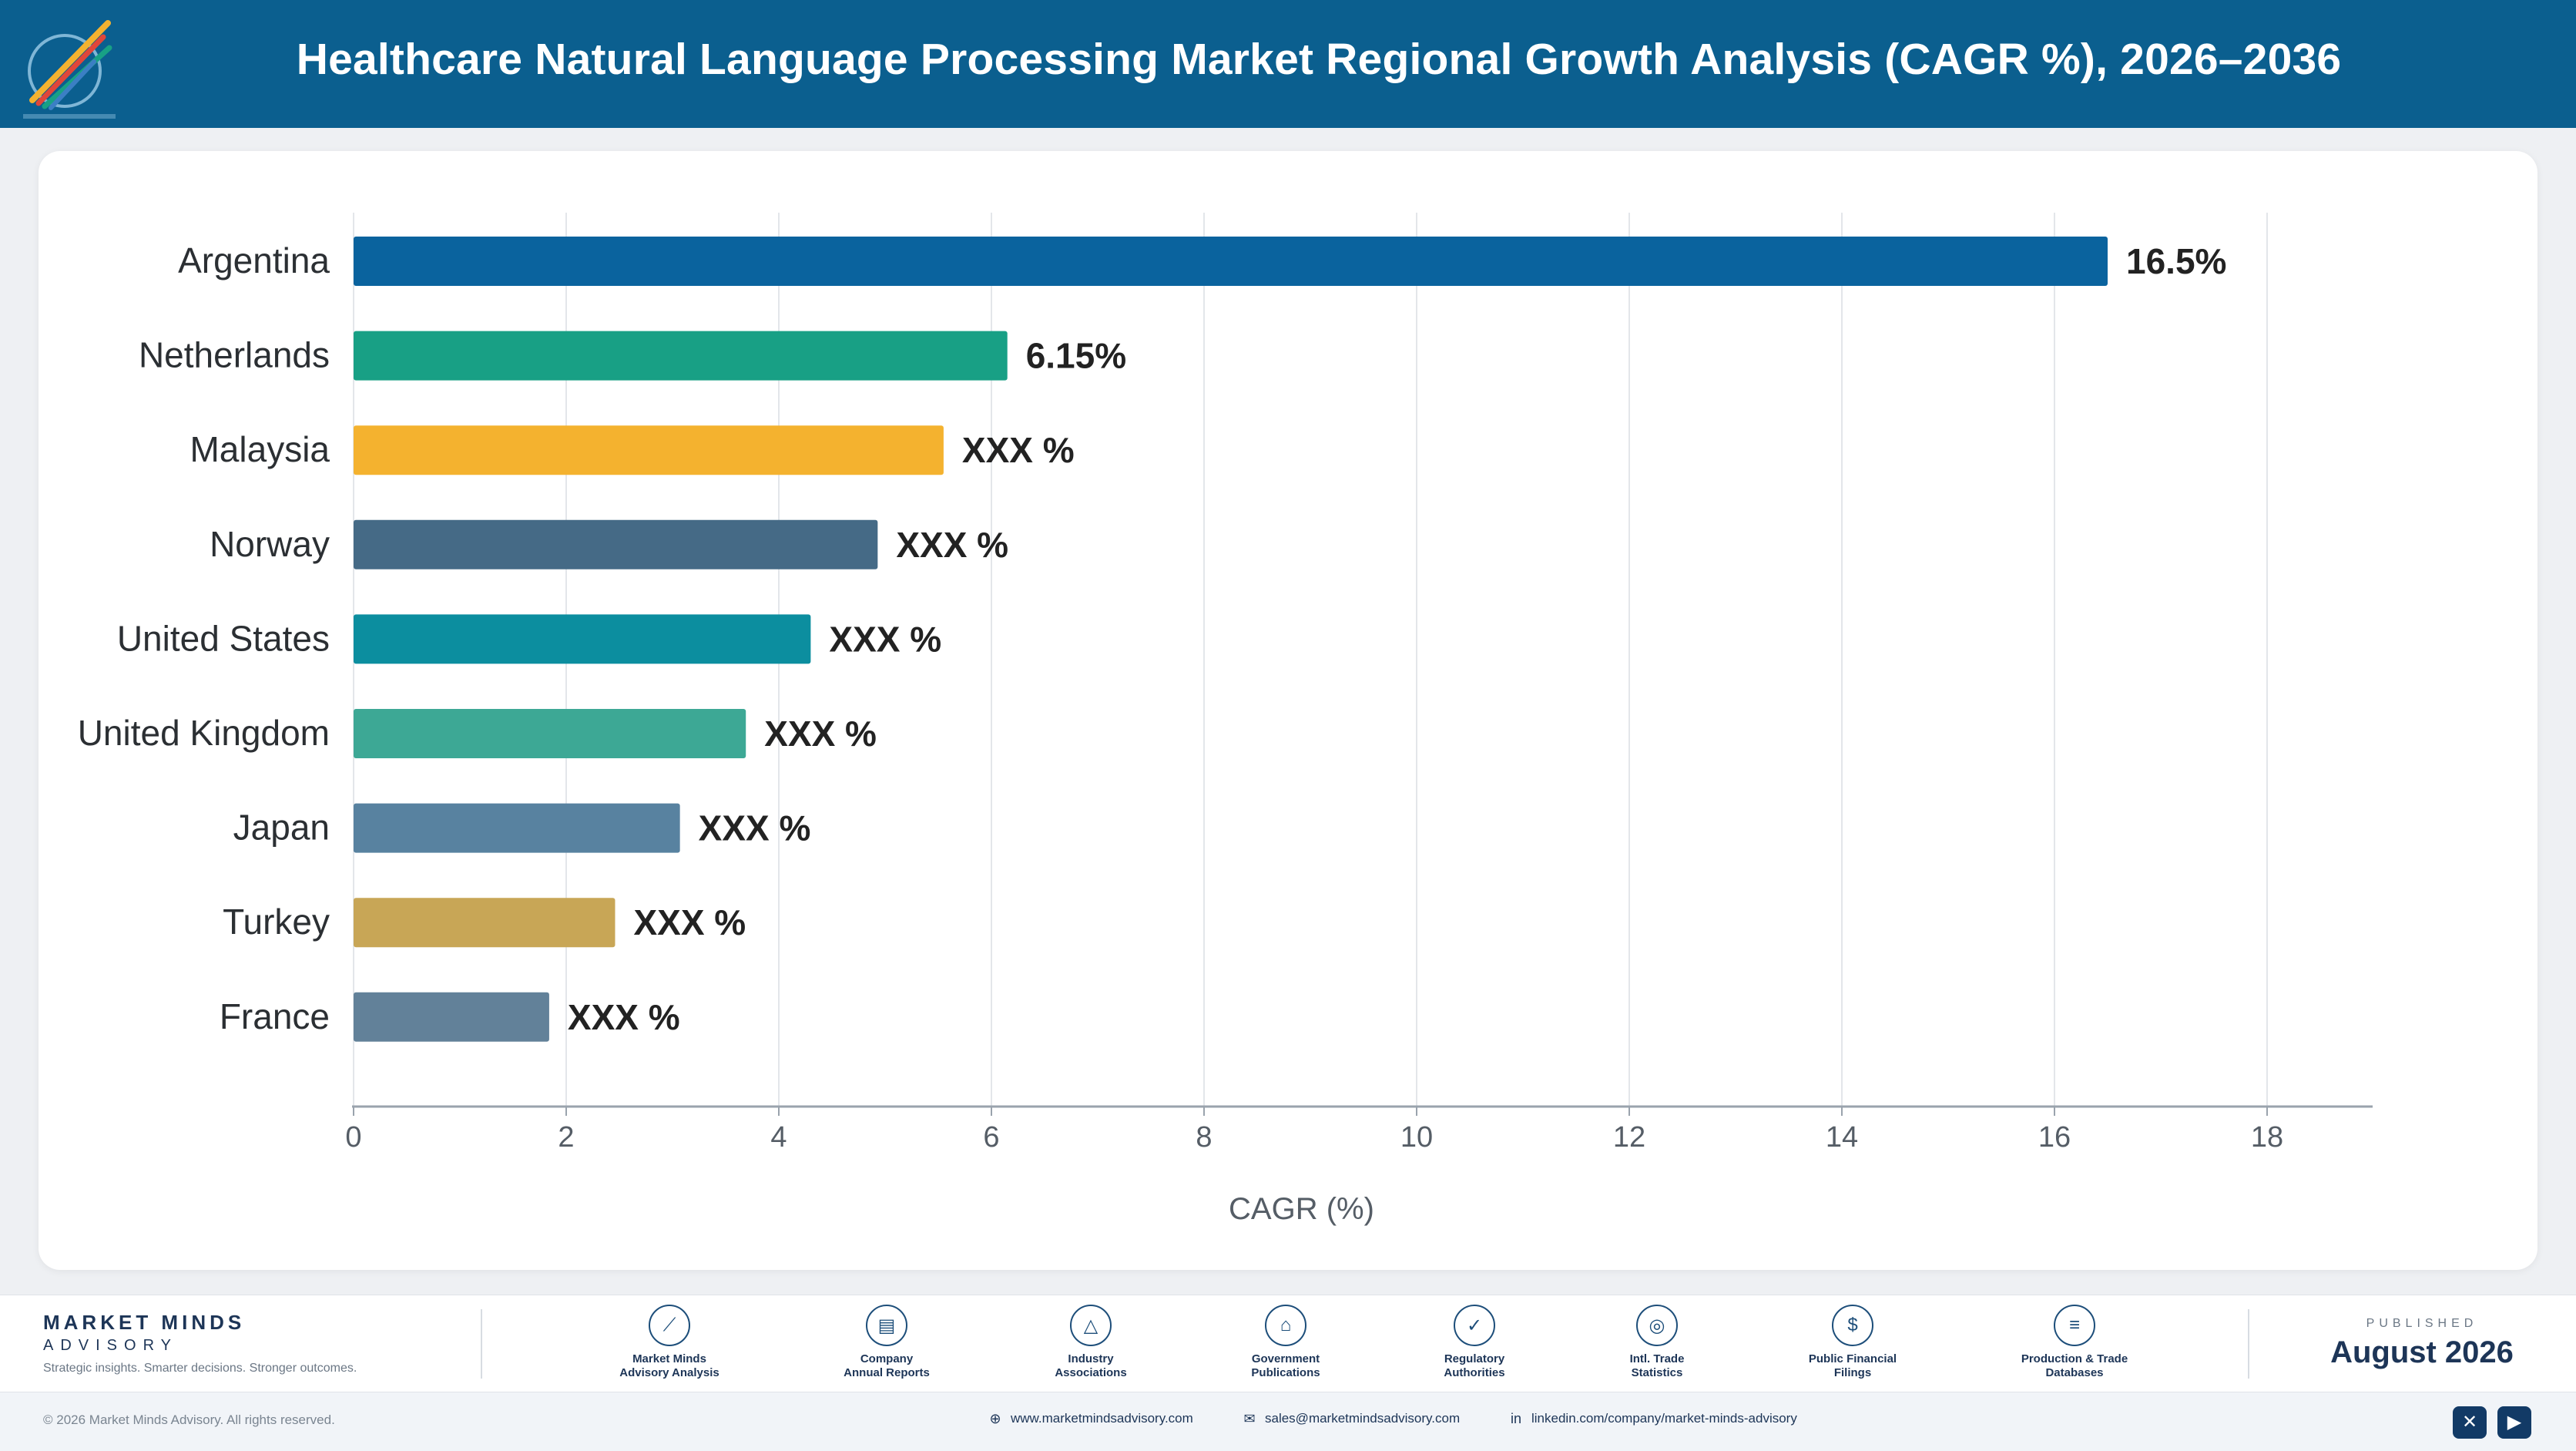 The width and height of the screenshot is (2576, 1451). What do you see at coordinates (144, 1322) in the screenshot?
I see `brand-name: MARKET MINDS` at bounding box center [144, 1322].